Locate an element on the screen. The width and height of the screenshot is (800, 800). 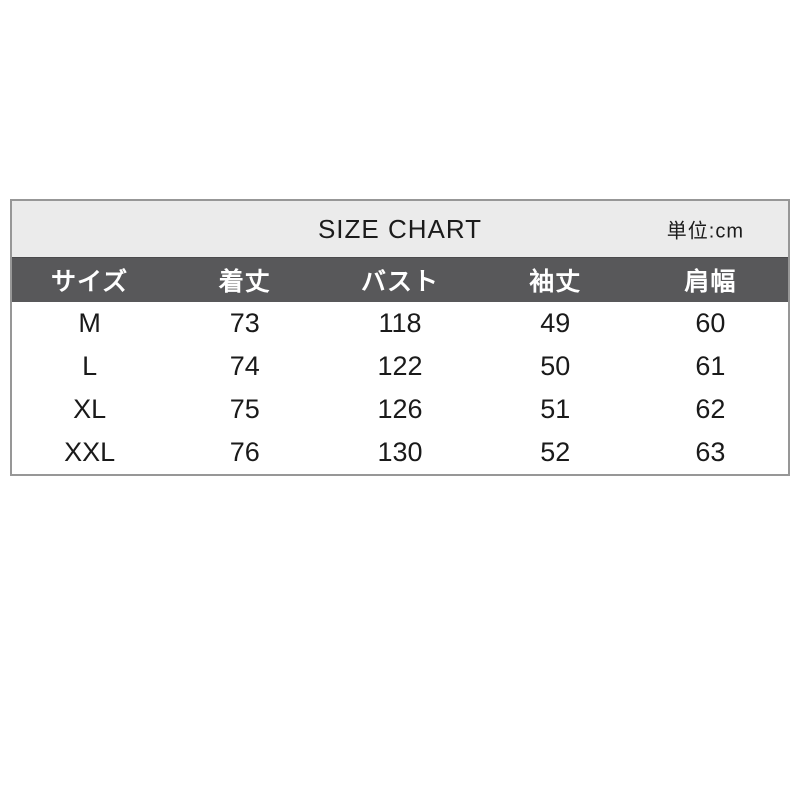
table-row: XXL 76 130 52 63 is located at coordinates (400, 452).